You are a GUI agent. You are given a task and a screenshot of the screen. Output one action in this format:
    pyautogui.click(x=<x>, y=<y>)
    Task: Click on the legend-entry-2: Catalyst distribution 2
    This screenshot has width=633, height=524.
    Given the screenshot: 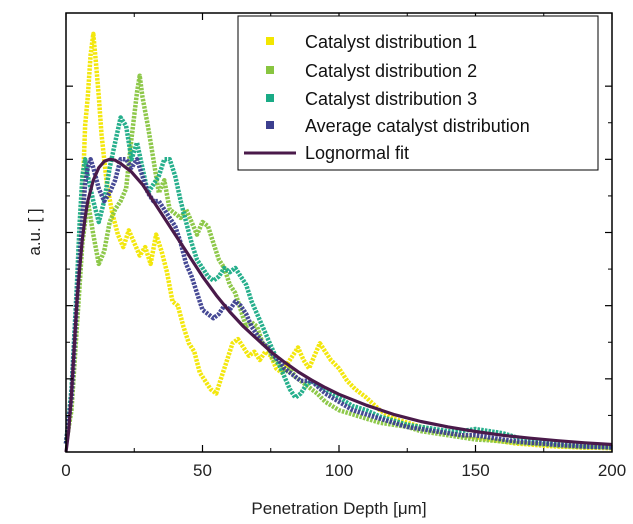 What is the action you would take?
    pyautogui.click(x=391, y=71)
    